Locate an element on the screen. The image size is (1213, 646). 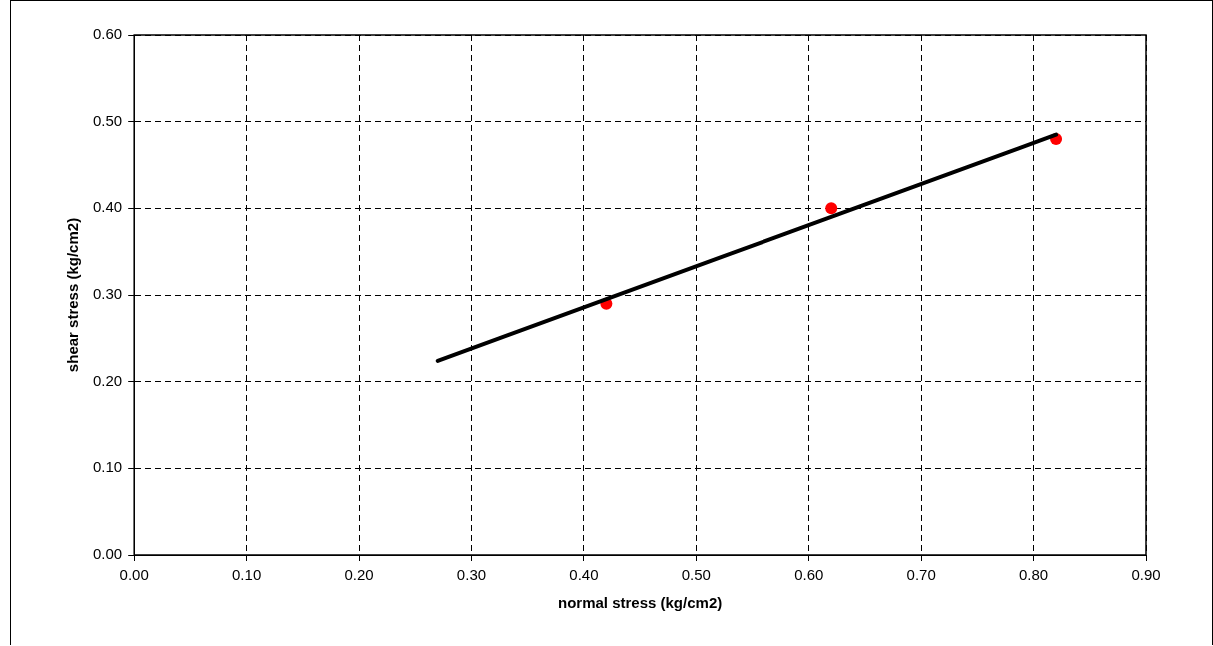
x-tick-label: 0.70 is located at coordinates (921, 575).